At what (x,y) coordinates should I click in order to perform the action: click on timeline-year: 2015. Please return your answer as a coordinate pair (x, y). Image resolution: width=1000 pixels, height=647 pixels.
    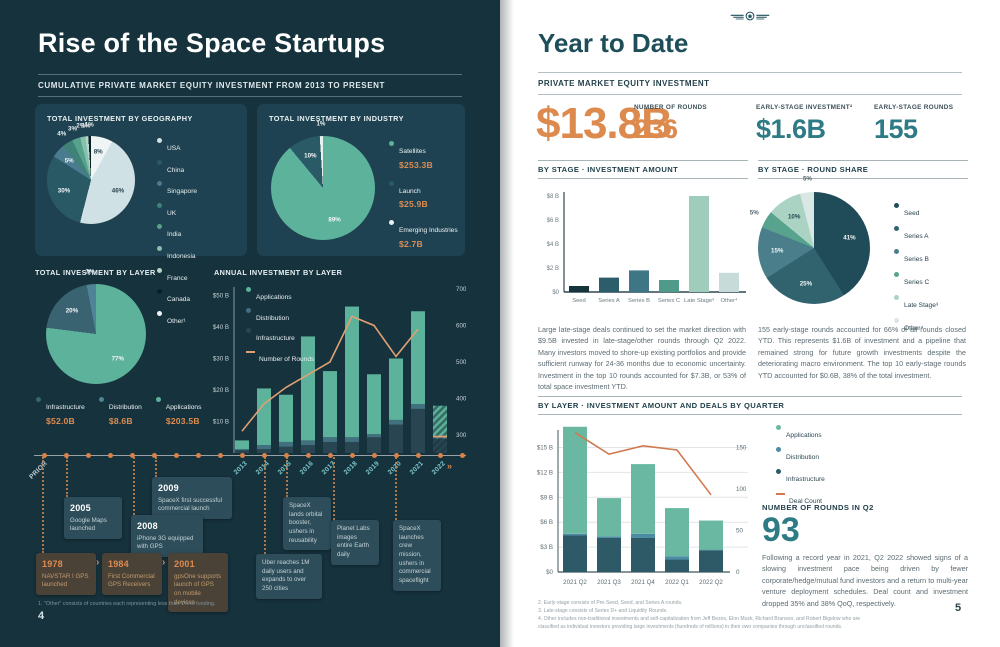
    Looking at the image, I should click on (284, 468).